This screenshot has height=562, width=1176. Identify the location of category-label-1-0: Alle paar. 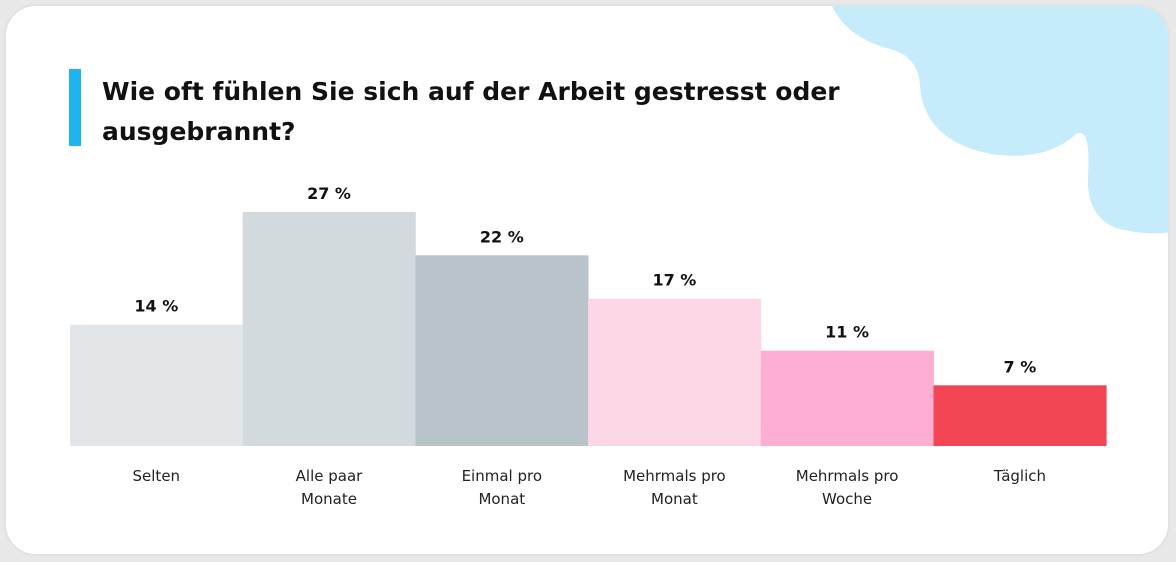
(329, 476).